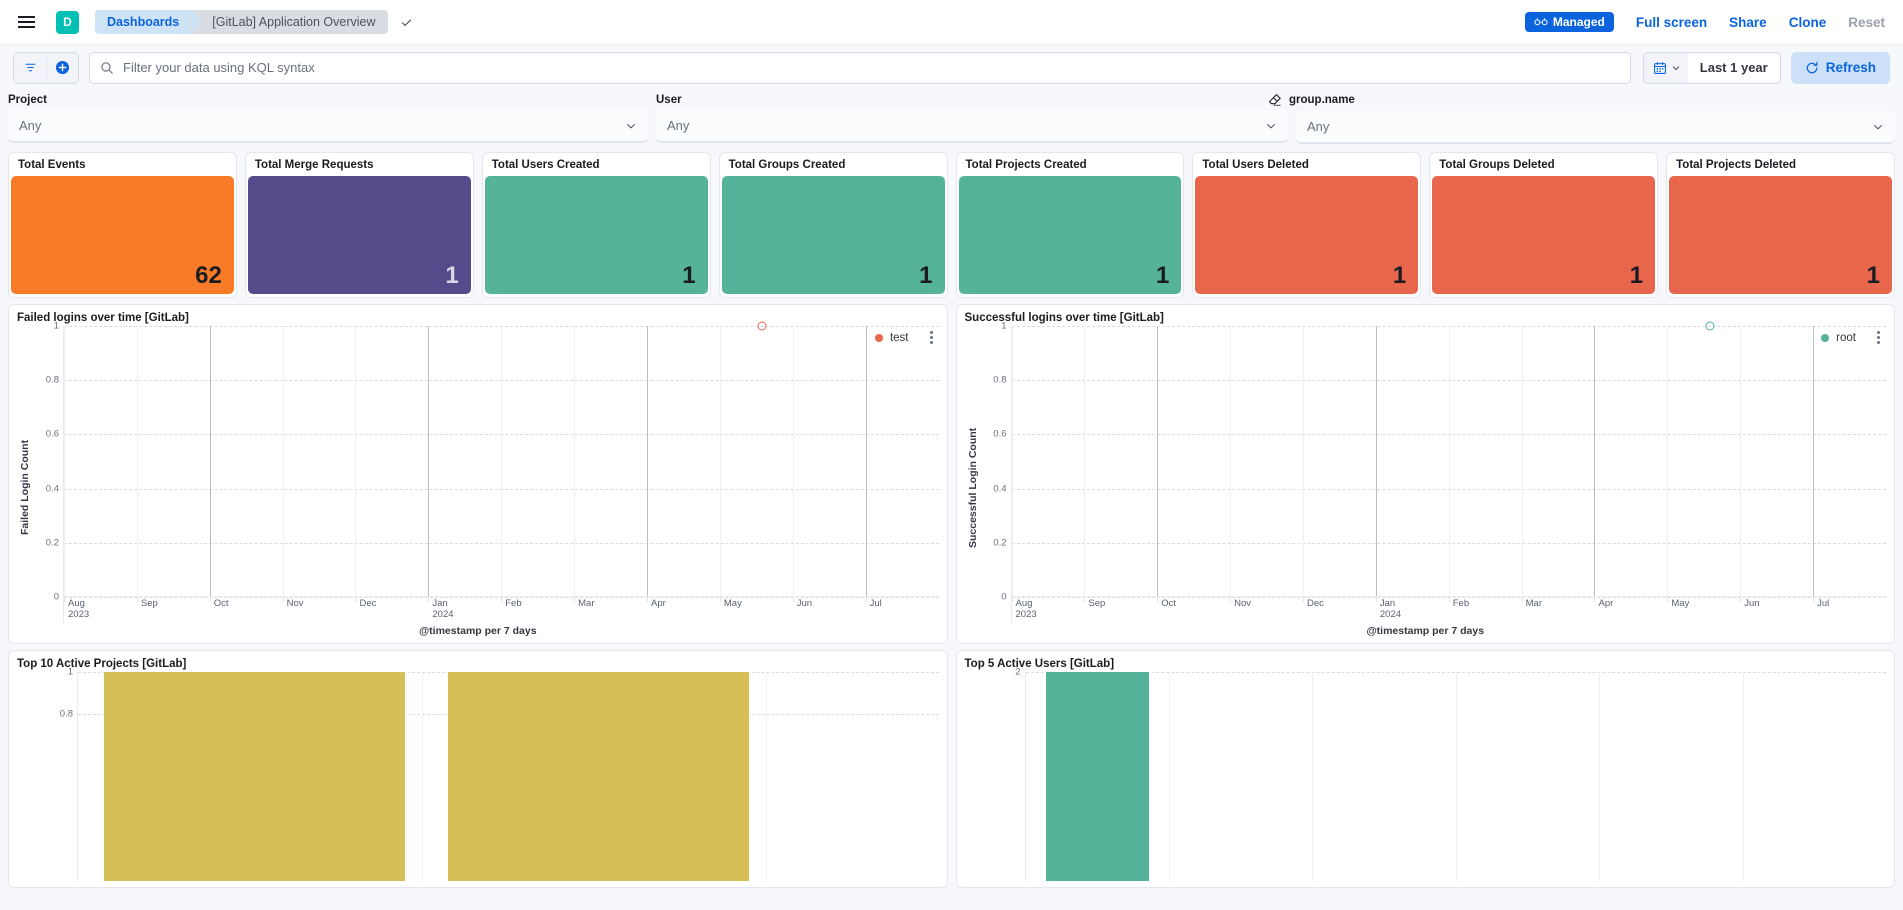  I want to click on panel-top-projects: Top 10 Active Projects [GitLab] 0.8 1, so click(478, 769).